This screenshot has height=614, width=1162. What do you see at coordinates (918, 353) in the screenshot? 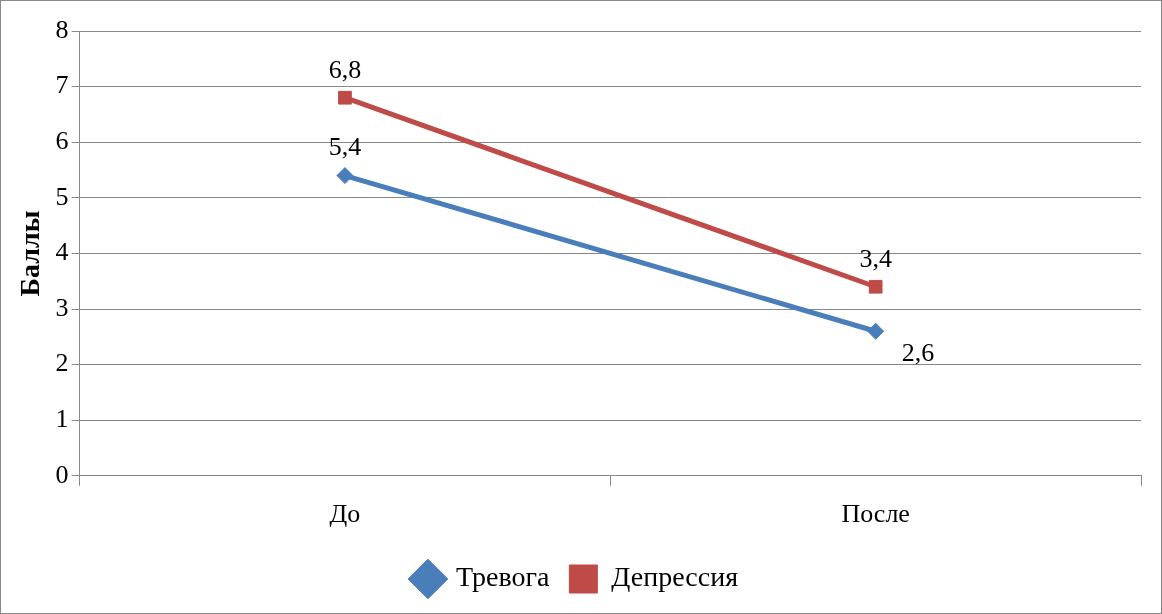
I see `data-label: 2,6` at bounding box center [918, 353].